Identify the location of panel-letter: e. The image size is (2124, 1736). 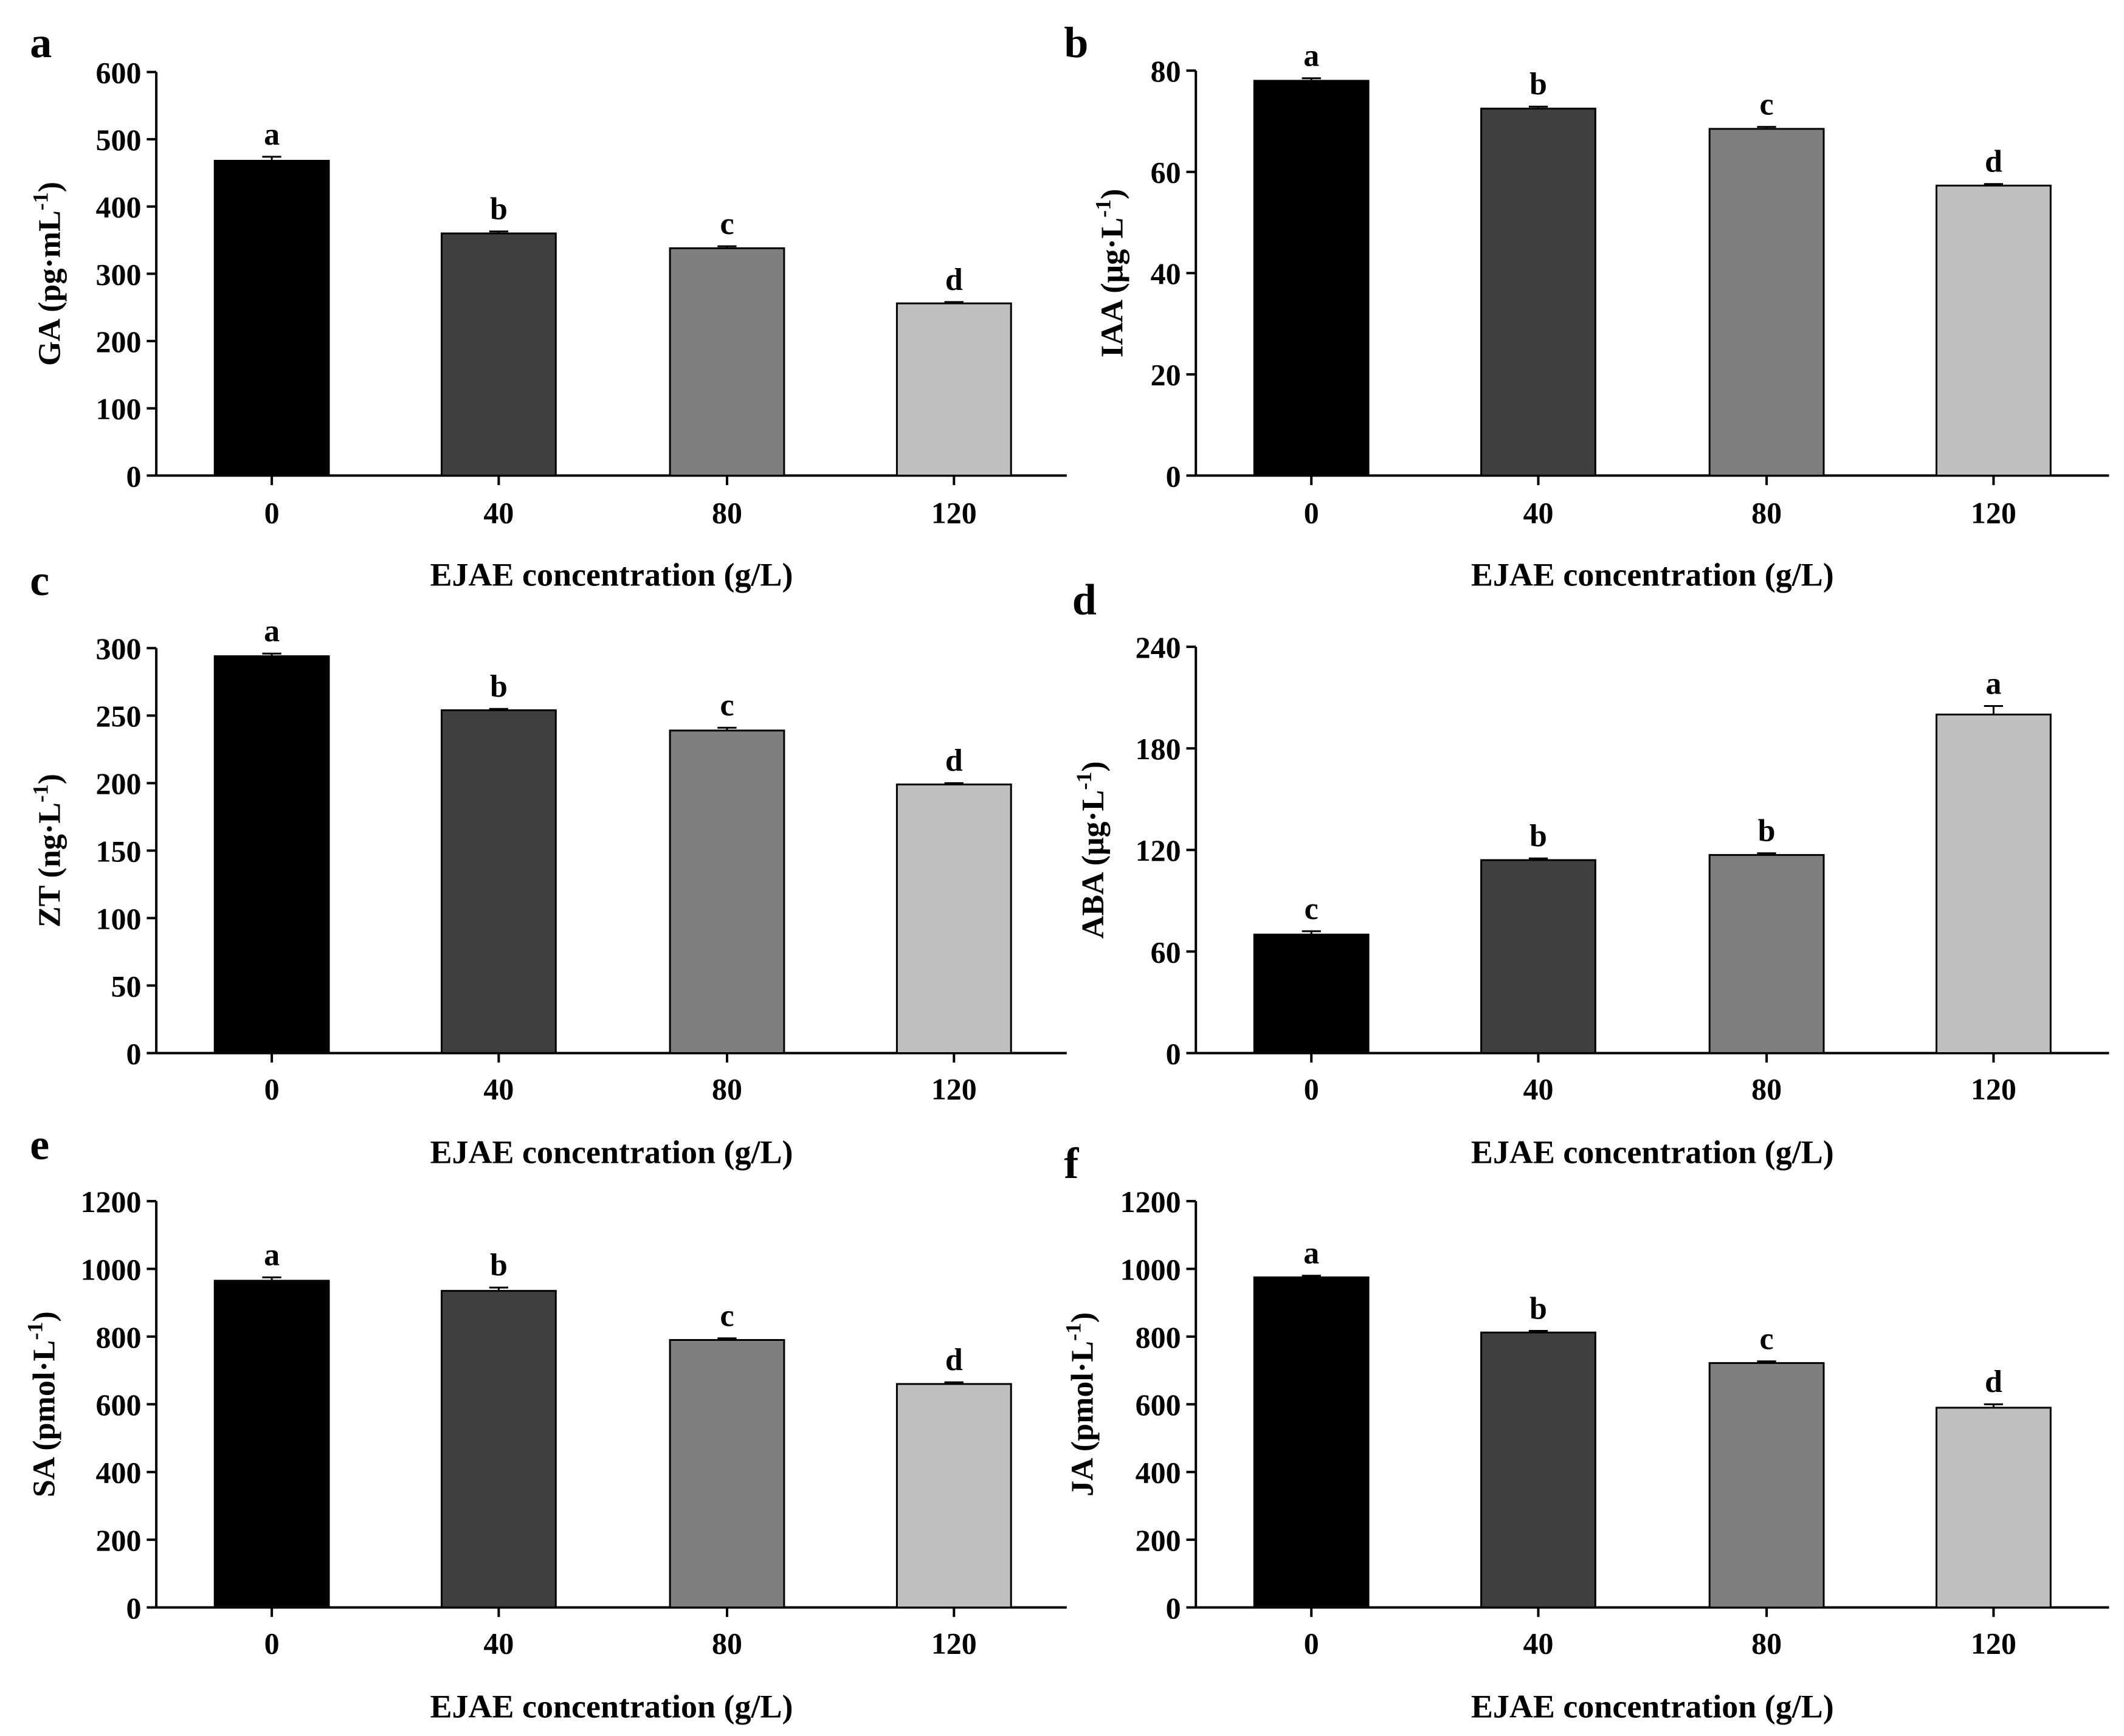
(39, 1144).